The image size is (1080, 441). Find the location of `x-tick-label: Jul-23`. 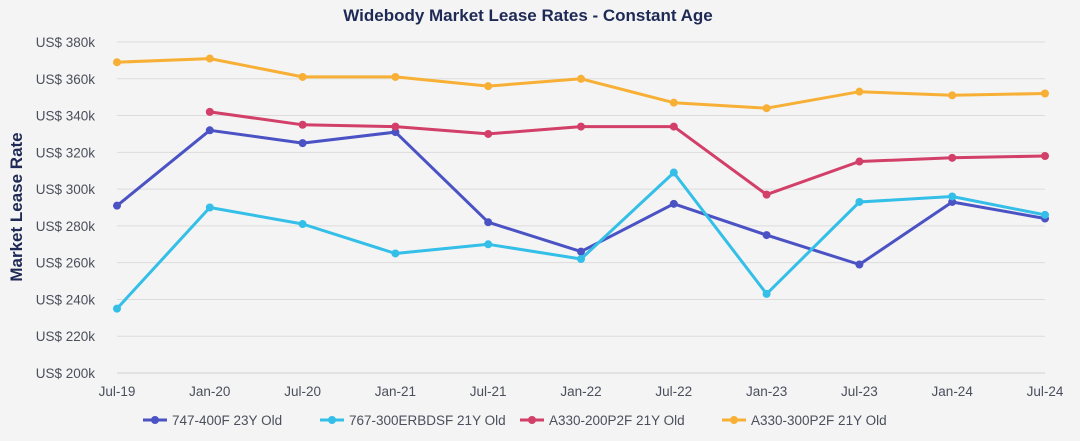

x-tick-label: Jul-23 is located at coordinates (859, 391).